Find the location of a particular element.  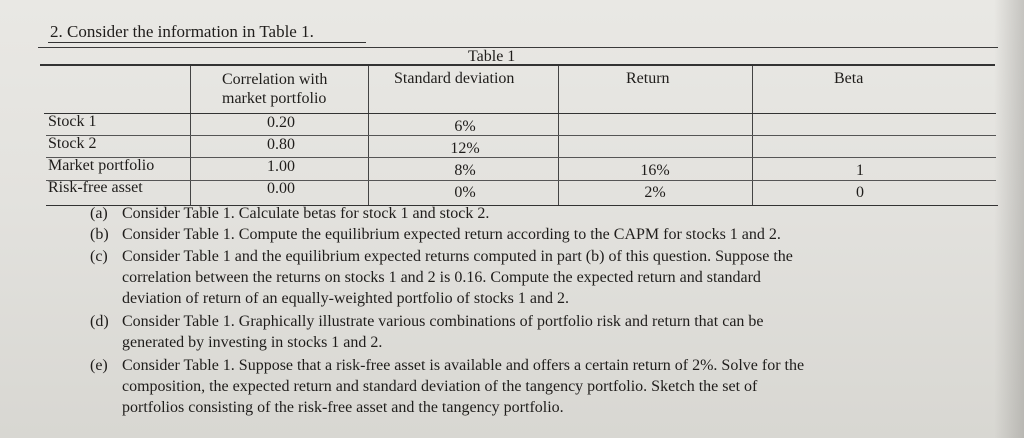

table-top-rule is located at coordinates (518, 47).